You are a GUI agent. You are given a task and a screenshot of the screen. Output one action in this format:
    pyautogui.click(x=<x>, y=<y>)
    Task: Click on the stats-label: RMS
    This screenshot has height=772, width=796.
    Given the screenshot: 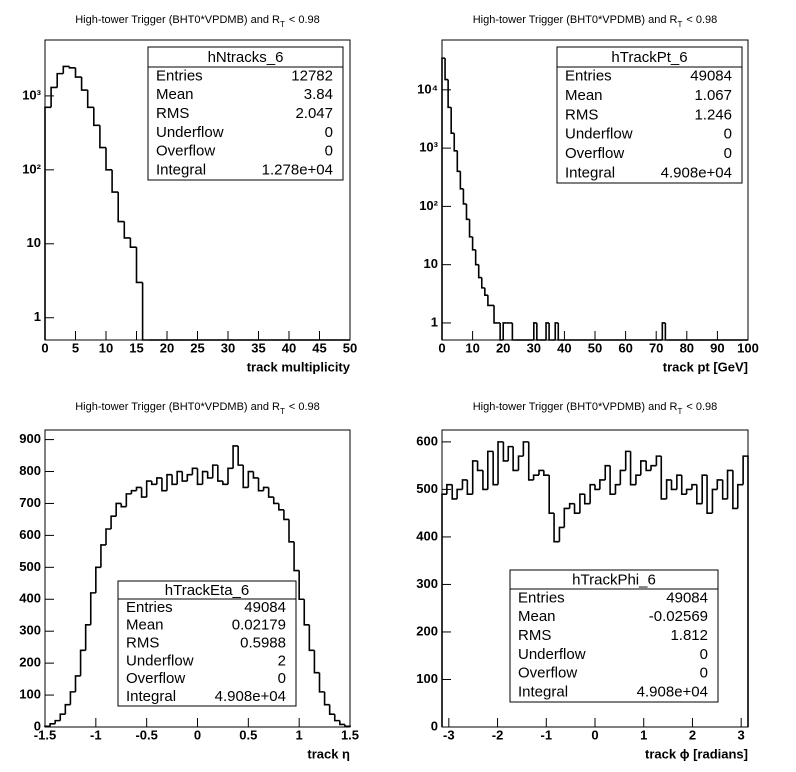 What is the action you would take?
    pyautogui.click(x=534, y=635)
    